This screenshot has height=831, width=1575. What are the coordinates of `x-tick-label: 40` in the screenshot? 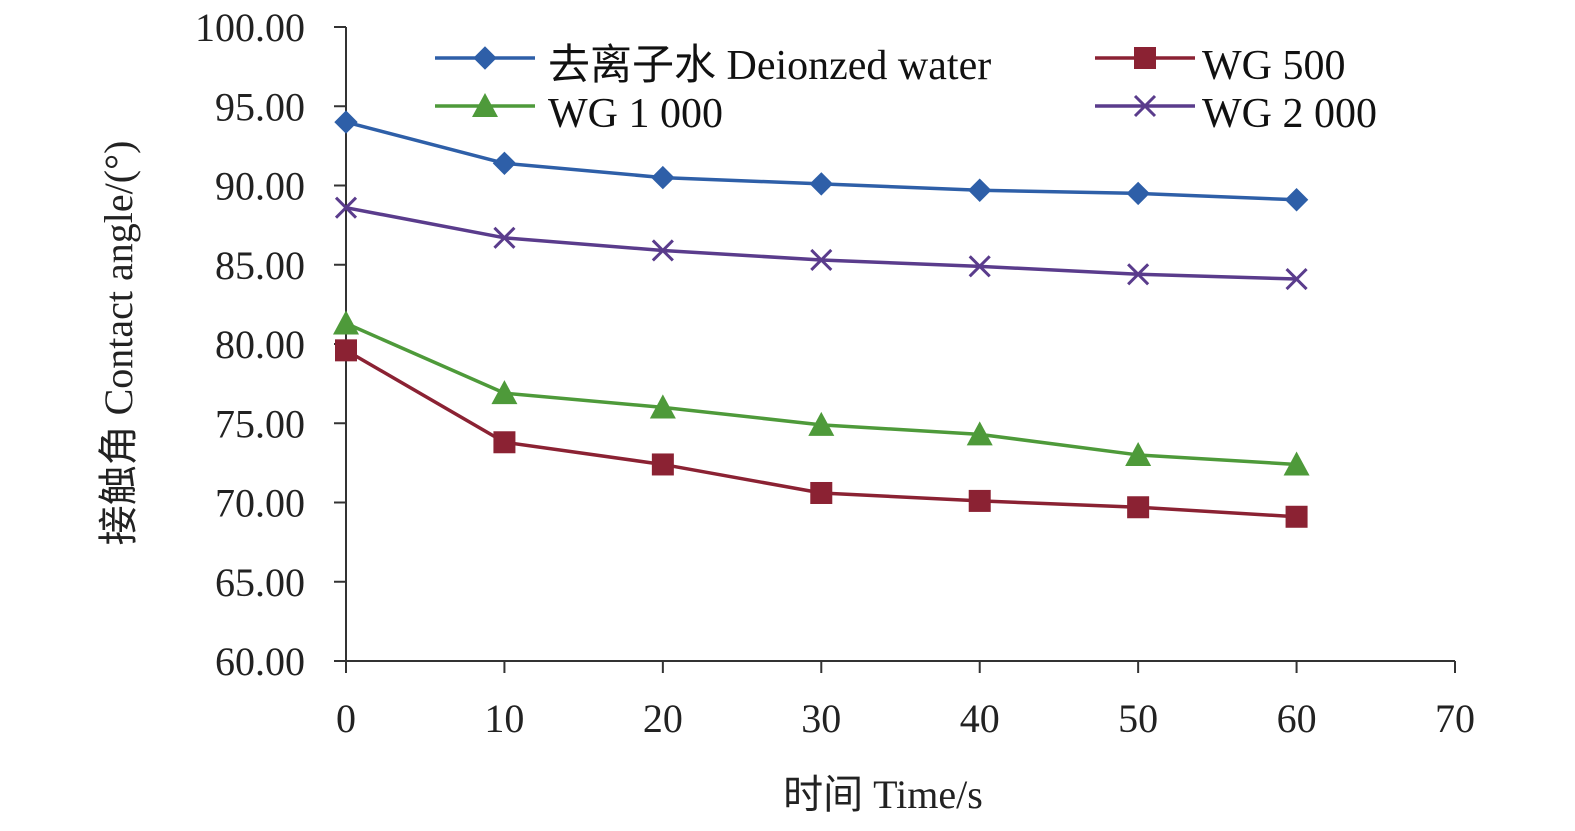 It's located at (980, 718).